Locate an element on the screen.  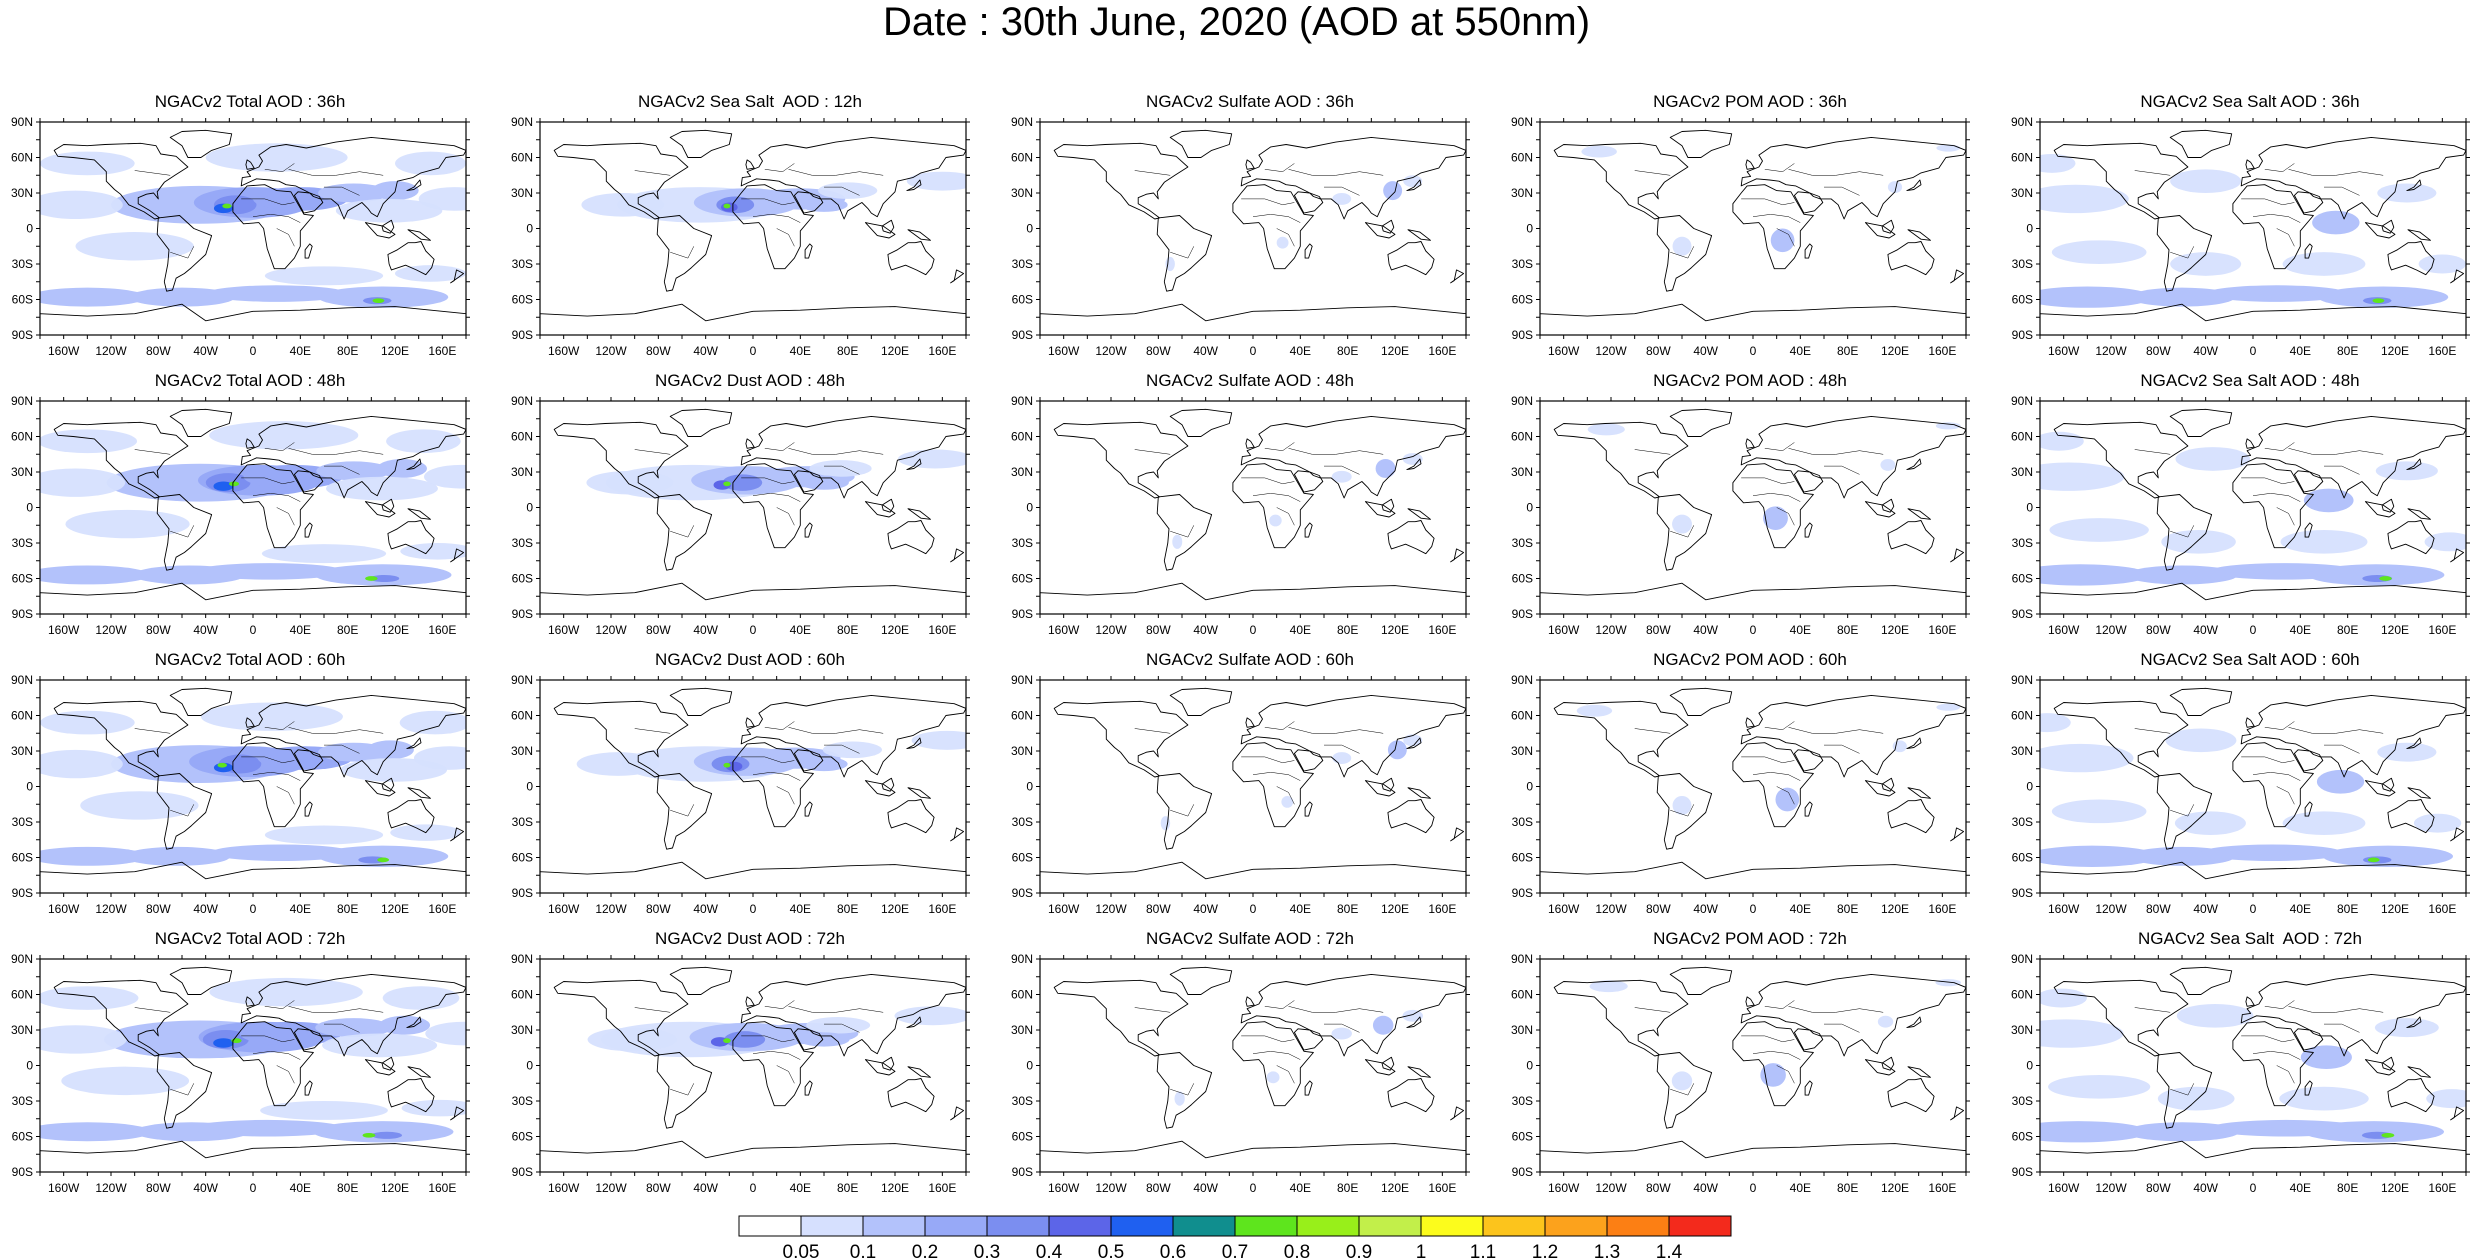
panel-title: NGACv2 Dust AOD : 60h is located at coordinates (750, 659).